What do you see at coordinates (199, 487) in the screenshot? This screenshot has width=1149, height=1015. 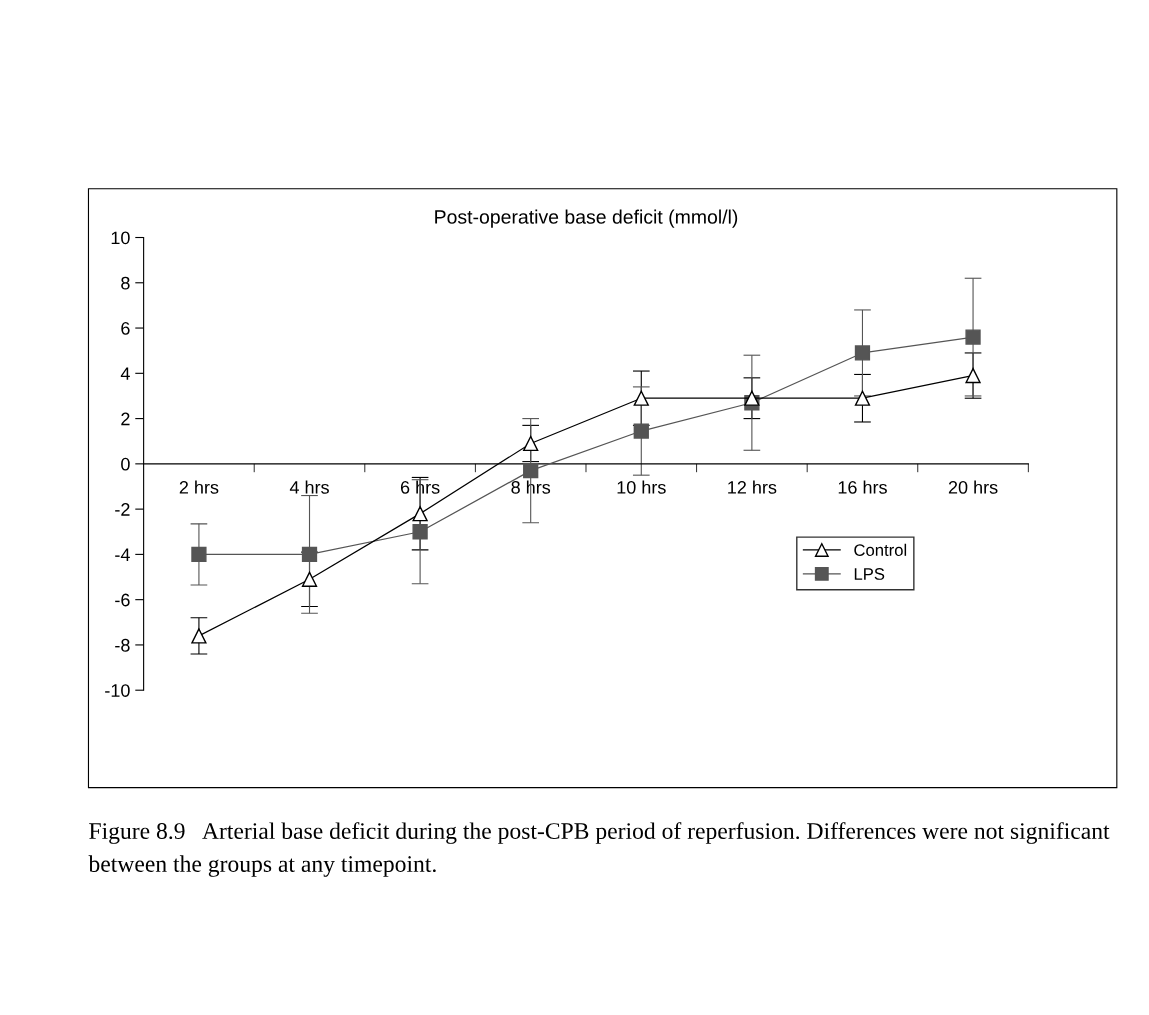 I see `x-tick-label: 2 hrs` at bounding box center [199, 487].